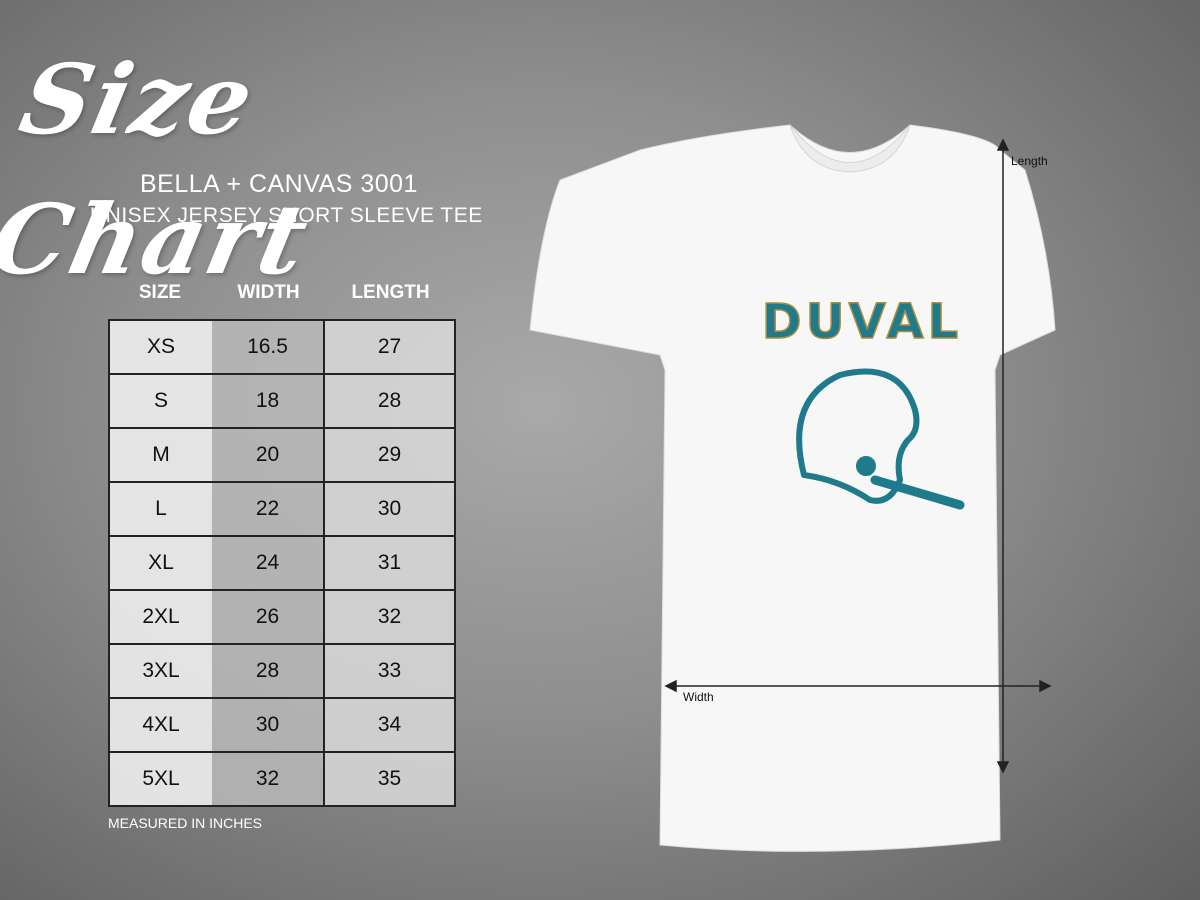  I want to click on size-cell: 2XL, so click(160, 617).